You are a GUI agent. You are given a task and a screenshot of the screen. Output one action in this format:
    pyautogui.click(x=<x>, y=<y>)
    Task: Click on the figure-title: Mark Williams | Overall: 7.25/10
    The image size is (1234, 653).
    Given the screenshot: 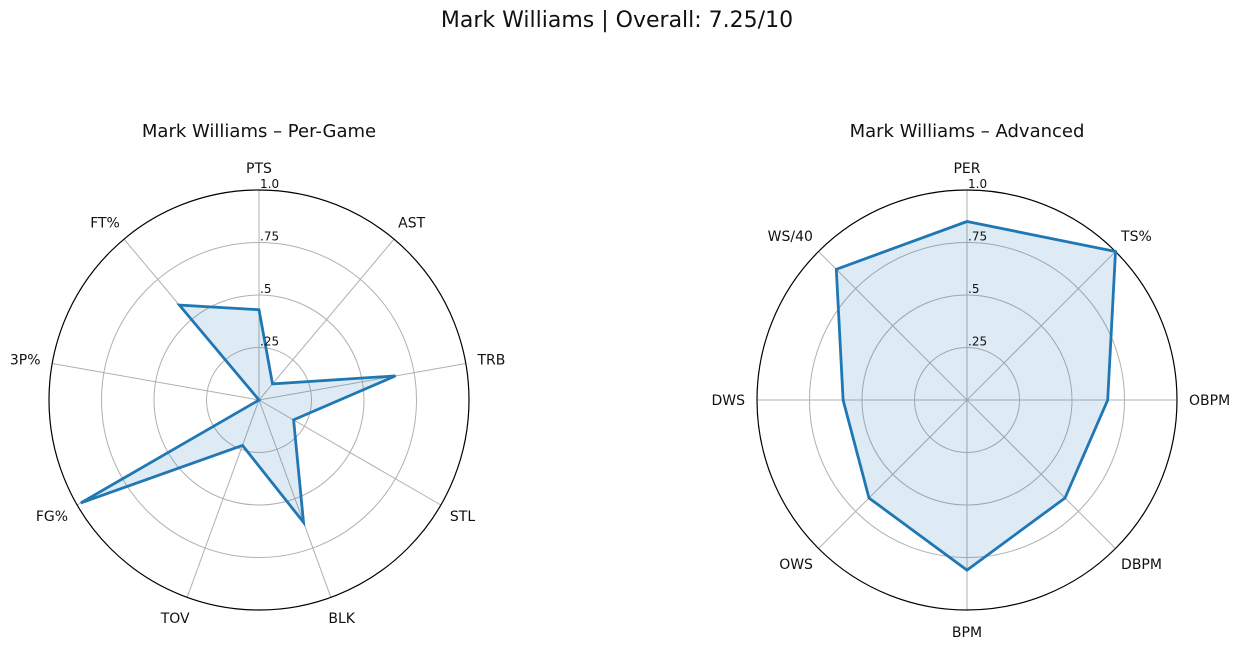 What is the action you would take?
    pyautogui.click(x=617, y=20)
    